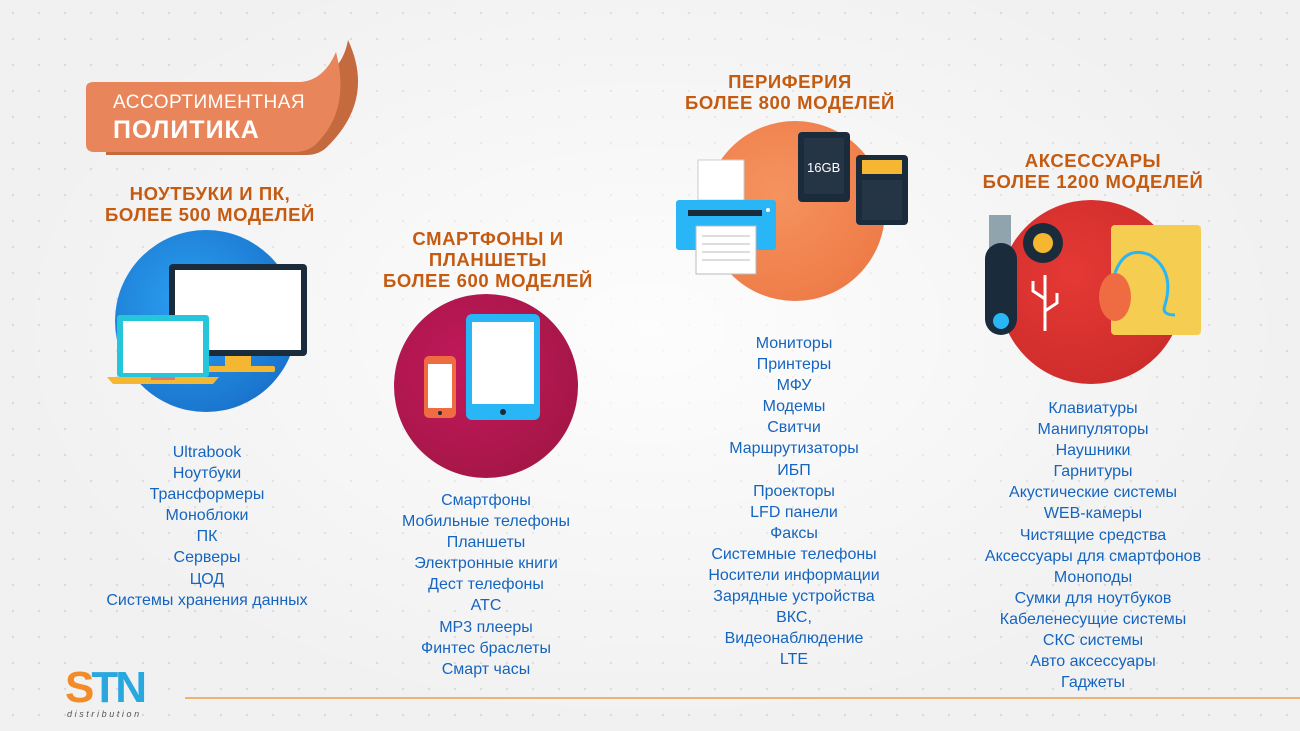 The image size is (1300, 731). Describe the element at coordinates (131, 687) in the screenshot. I see `logo-letter-n: N` at that location.